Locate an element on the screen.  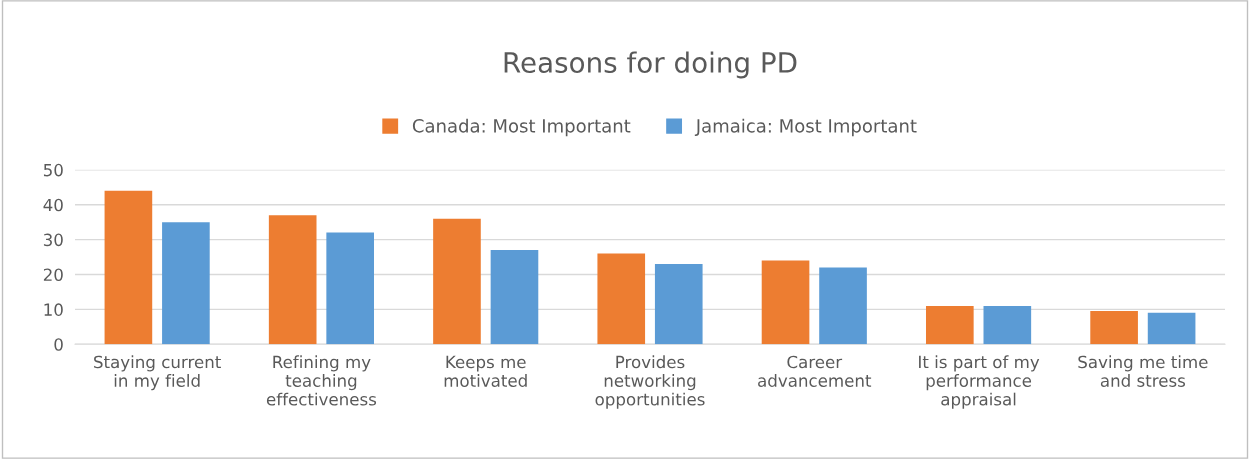
y-tick-label: 30 is located at coordinates (53, 240).